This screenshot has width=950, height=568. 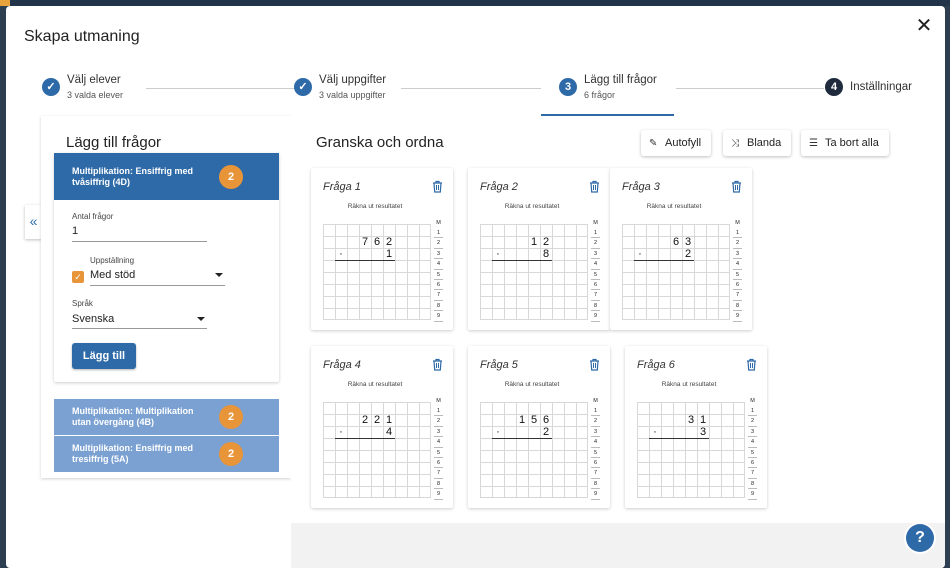 What do you see at coordinates (377, 450) in the screenshot?
I see `calculation-grid: 2 2 1 · 4` at bounding box center [377, 450].